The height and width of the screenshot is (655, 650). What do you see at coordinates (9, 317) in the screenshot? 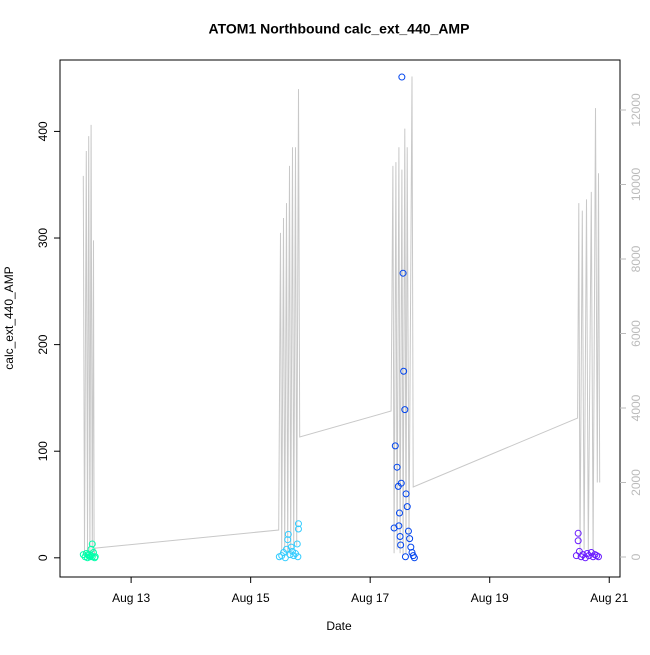
I see `y-axis-title: calc_ext_440_AMP` at bounding box center [9, 317].